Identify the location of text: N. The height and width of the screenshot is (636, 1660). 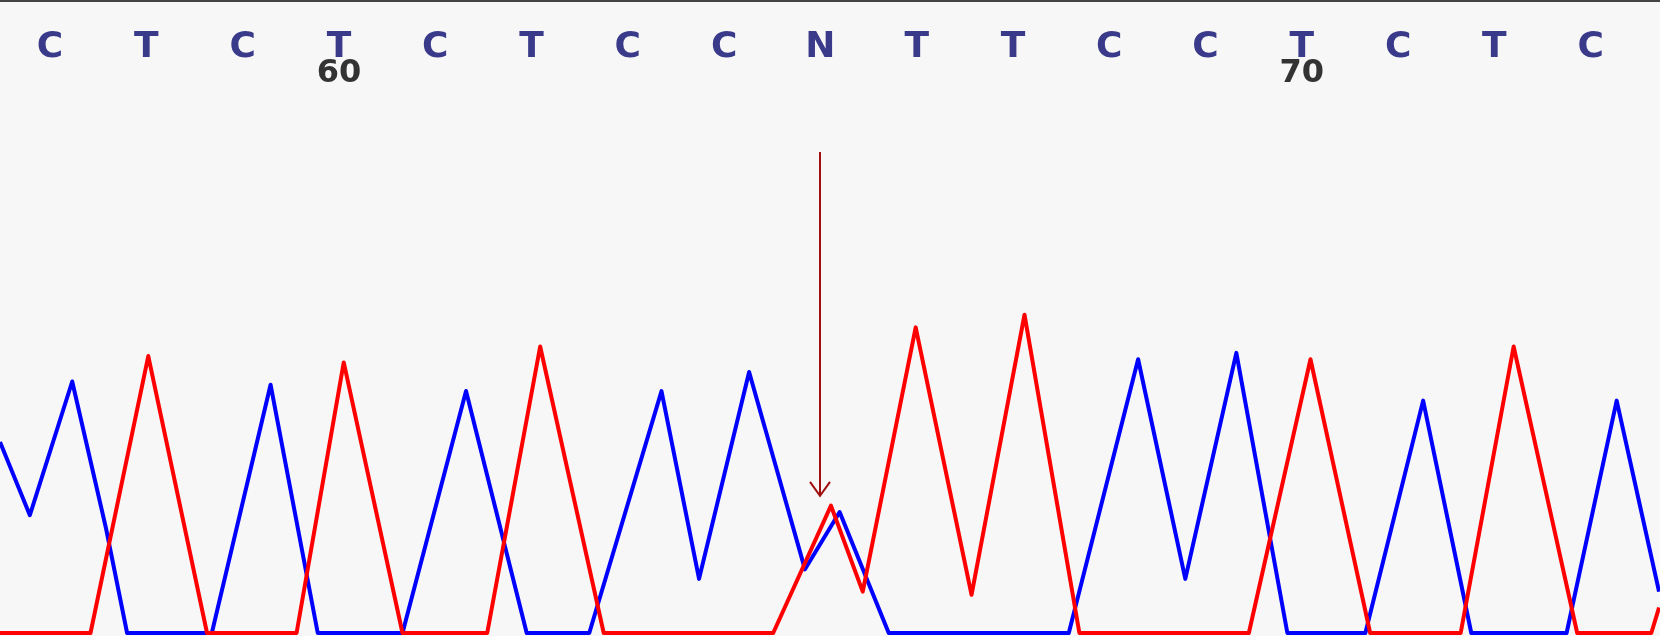
(820, 44).